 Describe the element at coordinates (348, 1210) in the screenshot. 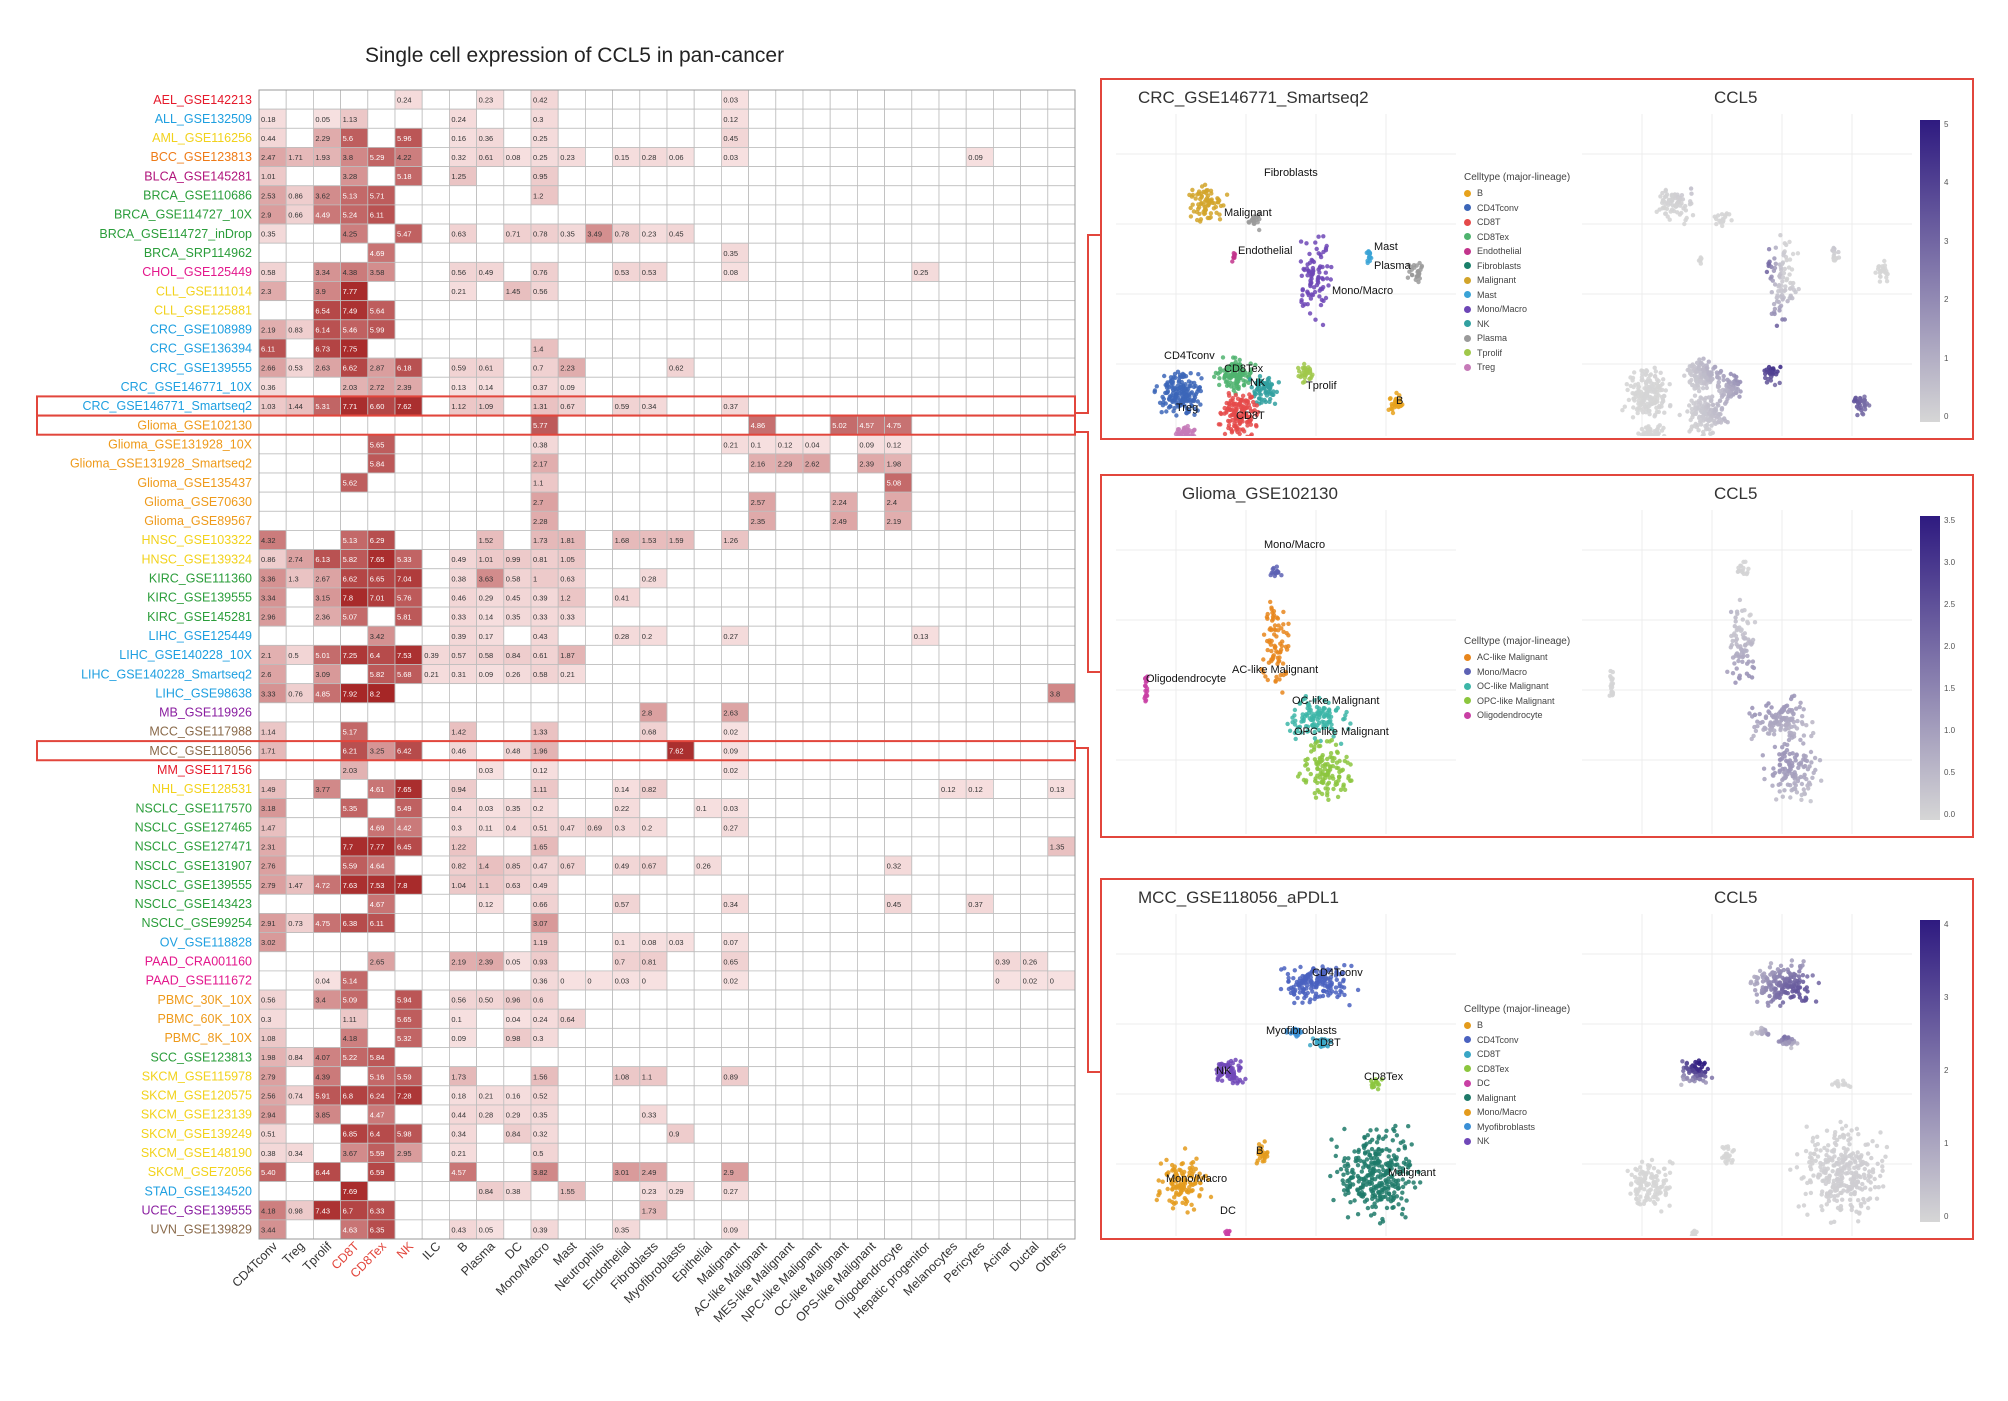

I see `cell-value-label: 6.7` at that location.